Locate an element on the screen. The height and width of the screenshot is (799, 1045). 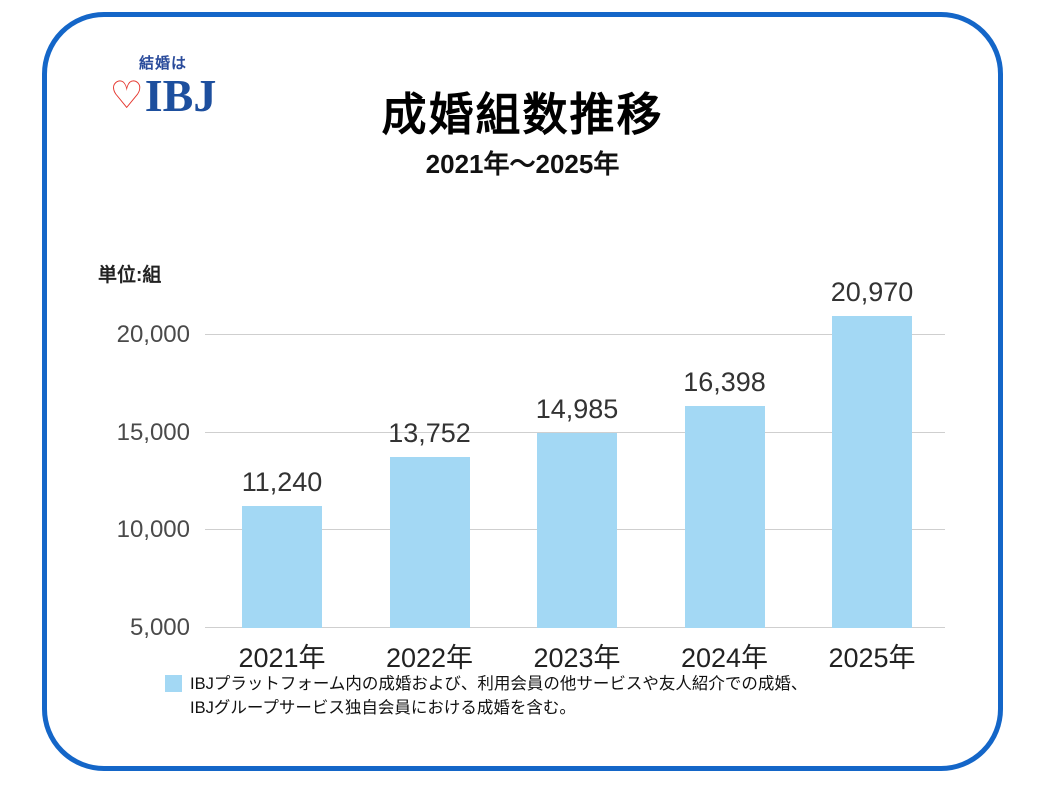
y-tick-label: 15,000 is located at coordinates (153, 432).